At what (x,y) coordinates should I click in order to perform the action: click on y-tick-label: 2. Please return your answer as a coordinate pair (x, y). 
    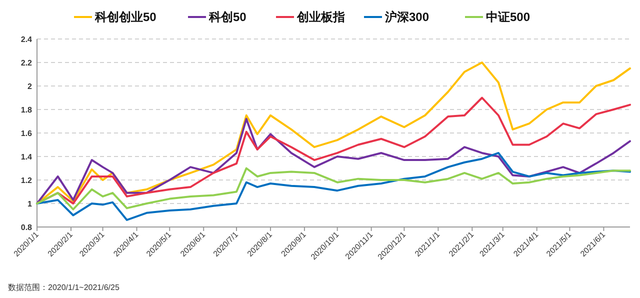
    Looking at the image, I should click on (30, 86).